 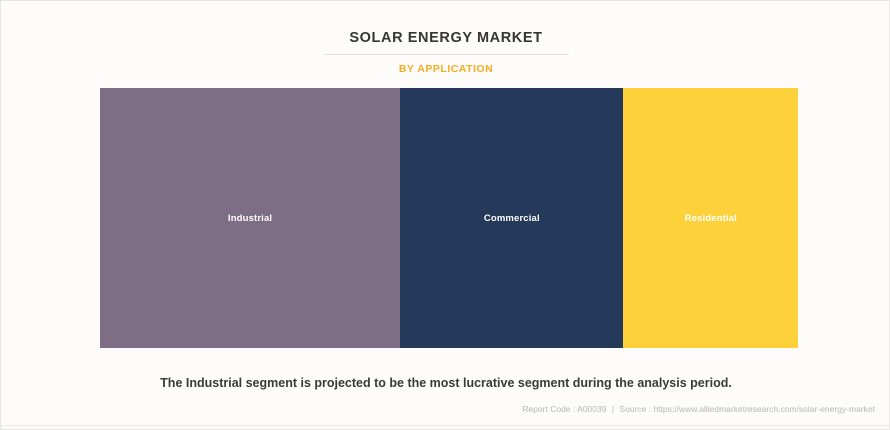 What do you see at coordinates (445, 425) in the screenshot?
I see `footer-divider` at bounding box center [445, 425].